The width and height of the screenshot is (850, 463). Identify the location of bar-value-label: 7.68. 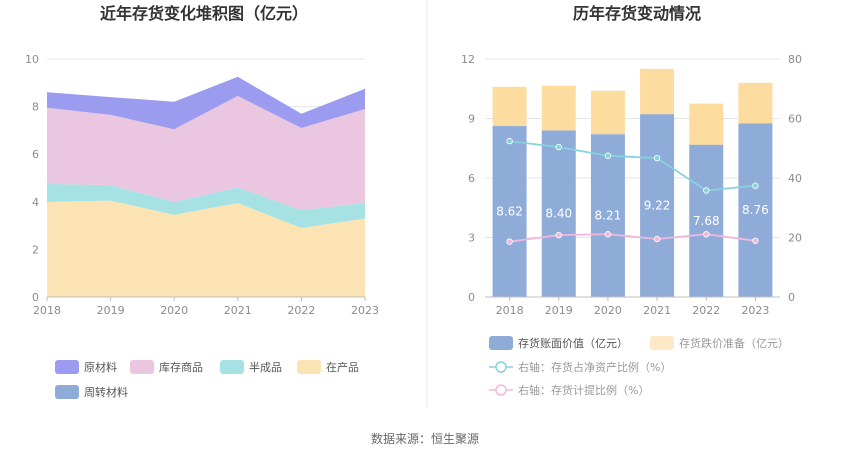
(706, 221).